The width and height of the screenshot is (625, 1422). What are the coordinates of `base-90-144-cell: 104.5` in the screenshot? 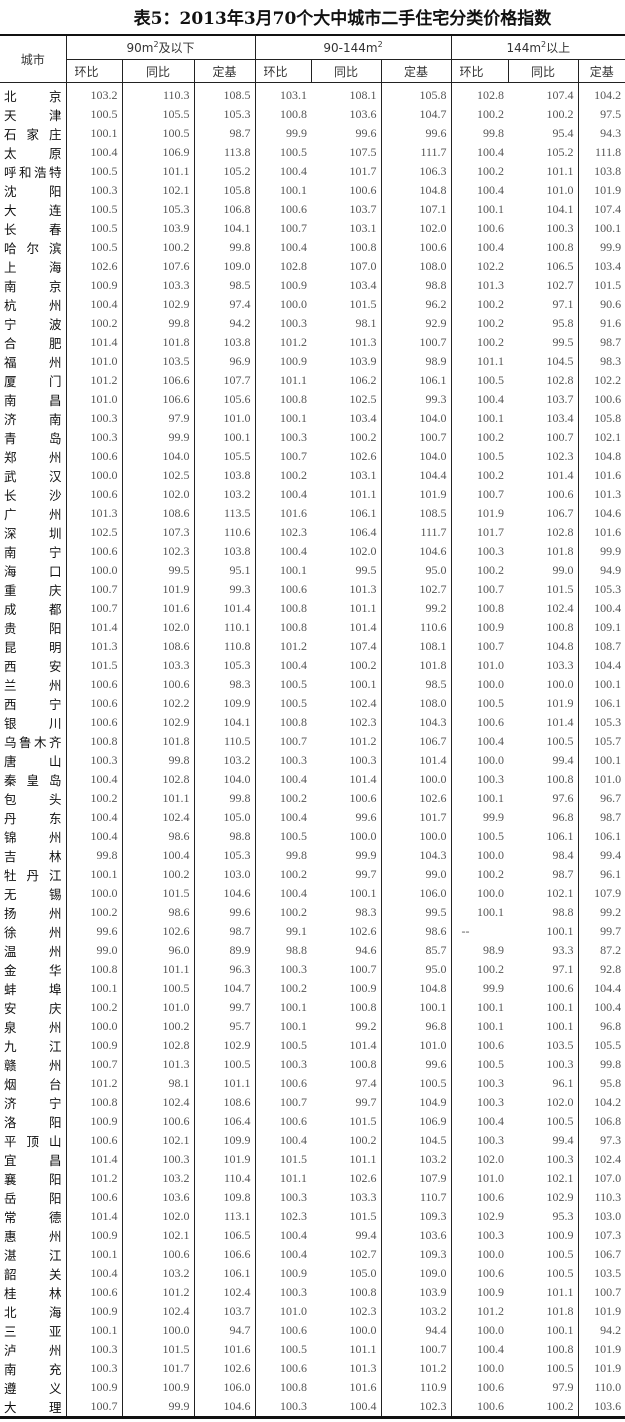 It's located at (416, 1140).